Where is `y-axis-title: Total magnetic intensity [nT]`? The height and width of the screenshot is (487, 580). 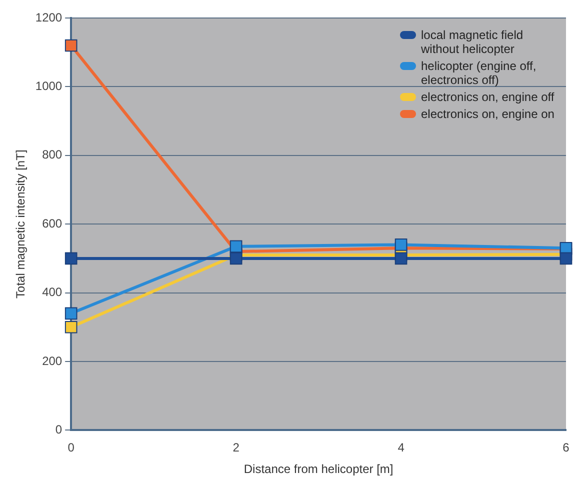
y-axis-title: Total magnetic intensity [nT] is located at coordinates (21, 224).